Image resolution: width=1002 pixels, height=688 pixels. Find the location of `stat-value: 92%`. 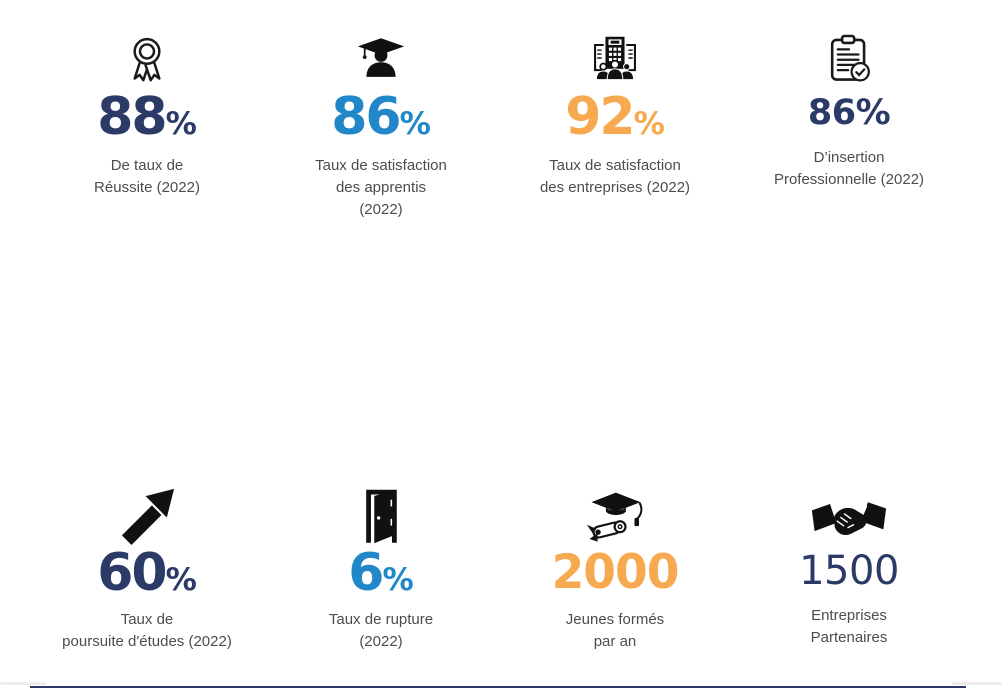

stat-value: 92% is located at coordinates (615, 117).